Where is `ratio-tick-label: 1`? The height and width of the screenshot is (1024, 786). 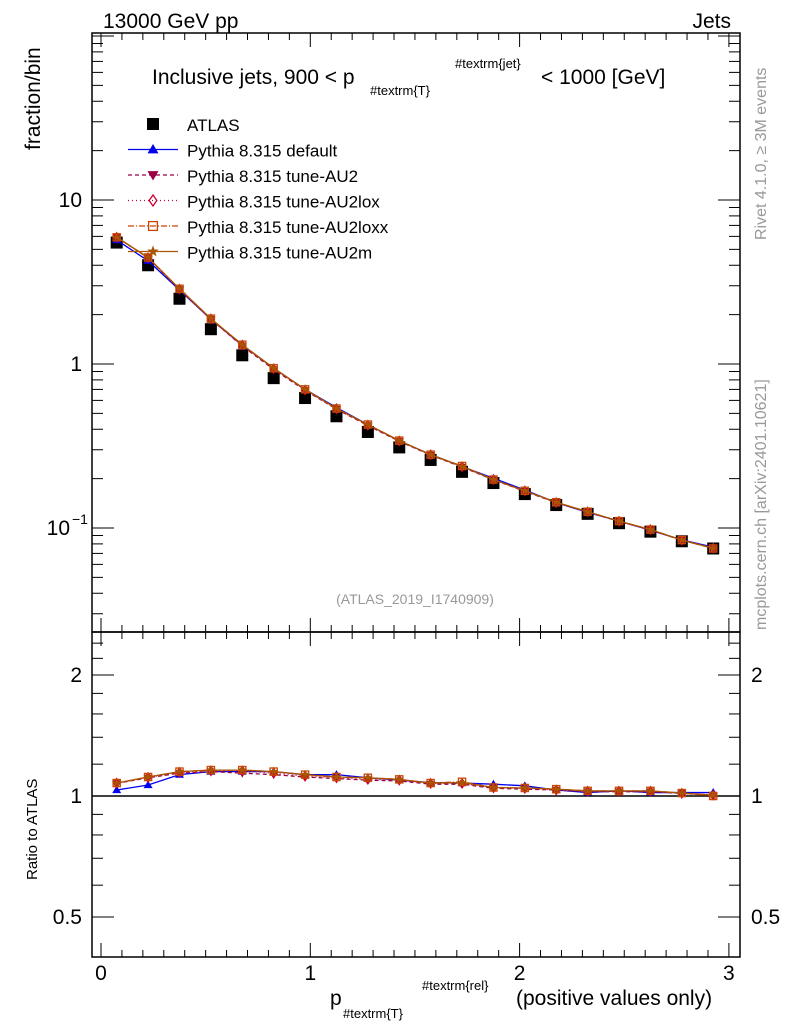 ratio-tick-label: 1 is located at coordinates (76, 796).